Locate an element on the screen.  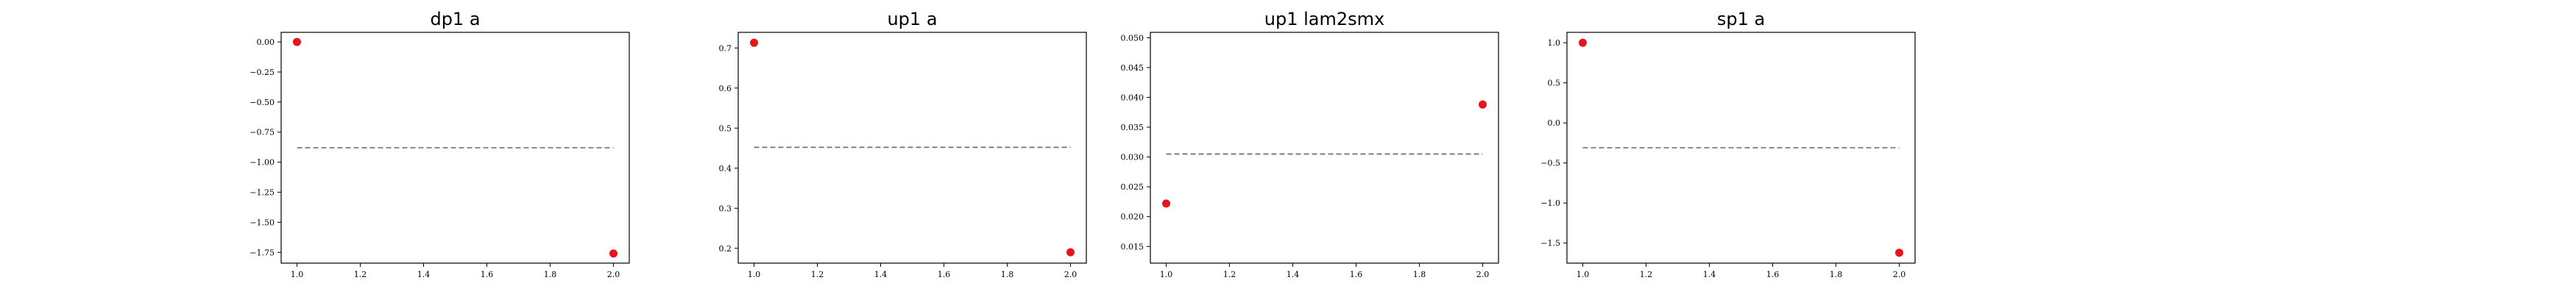
chart-title: up1 lam2smx is located at coordinates (1324, 19).